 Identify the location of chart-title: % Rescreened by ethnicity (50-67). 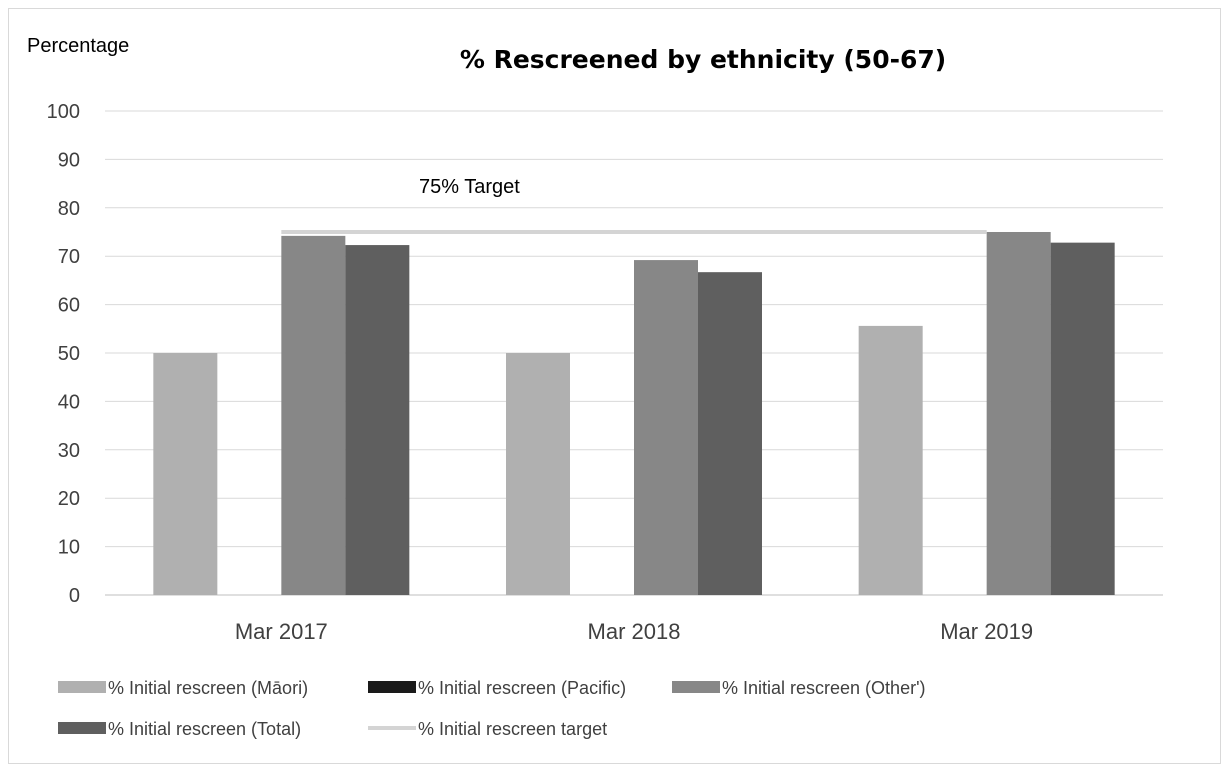
(703, 59).